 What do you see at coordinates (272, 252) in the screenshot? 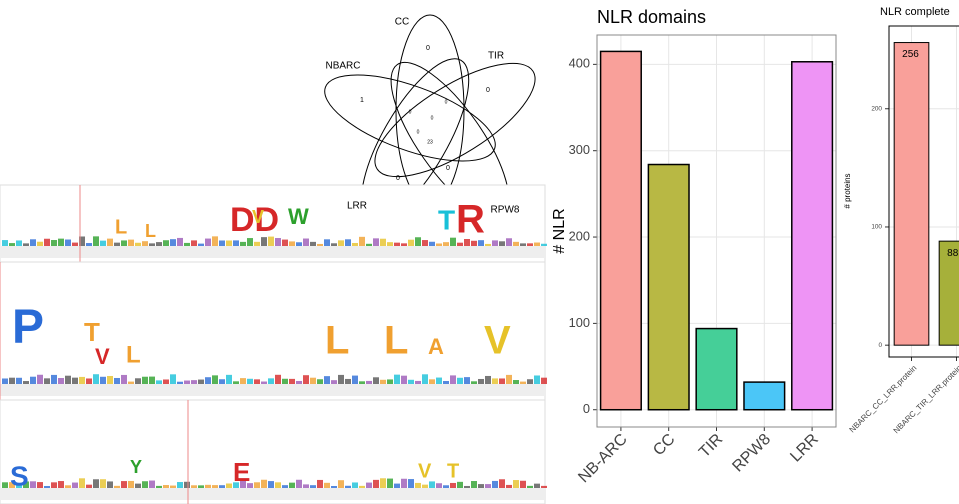
I see `logo-index-strip` at bounding box center [272, 252].